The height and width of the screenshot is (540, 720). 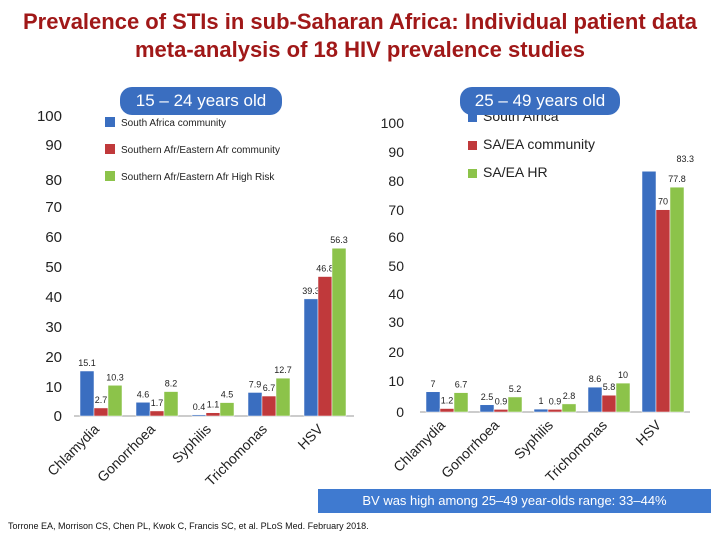 What do you see at coordinates (115, 377) in the screenshot?
I see `left-data-label: 10.3` at bounding box center [115, 377].